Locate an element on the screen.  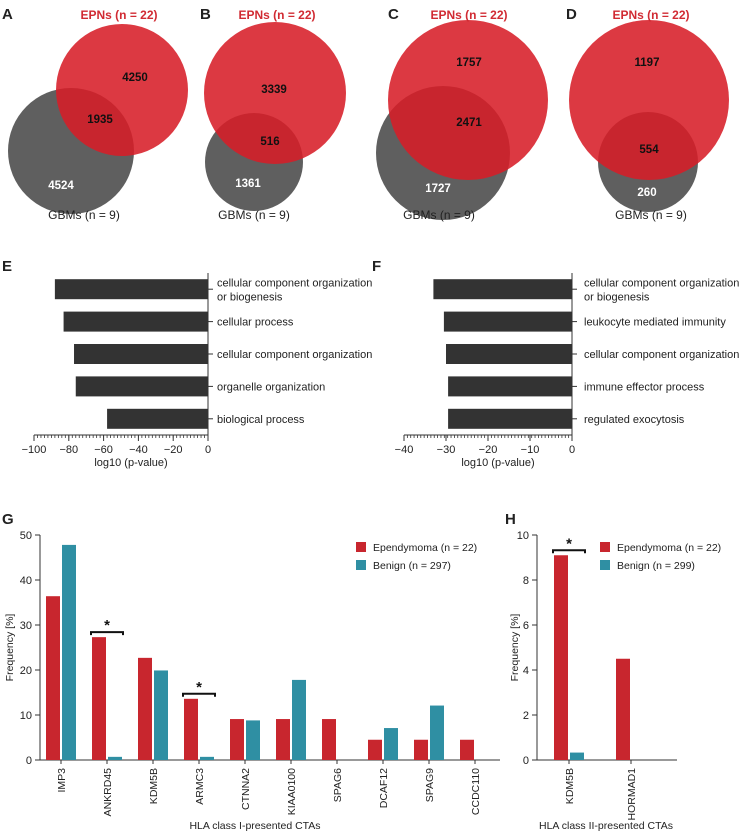
venn-c-gbm-only-count: 1727 is located at coordinates (438, 189).